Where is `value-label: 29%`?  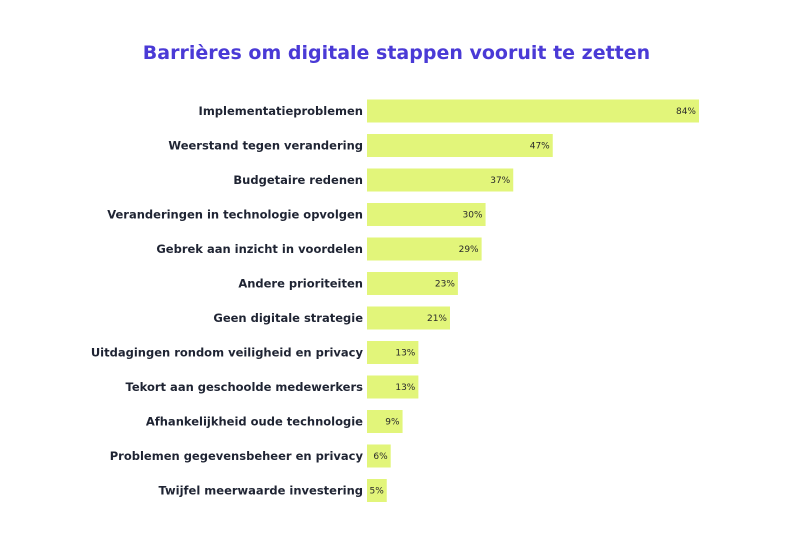
value-label: 29% is located at coordinates (469, 250).